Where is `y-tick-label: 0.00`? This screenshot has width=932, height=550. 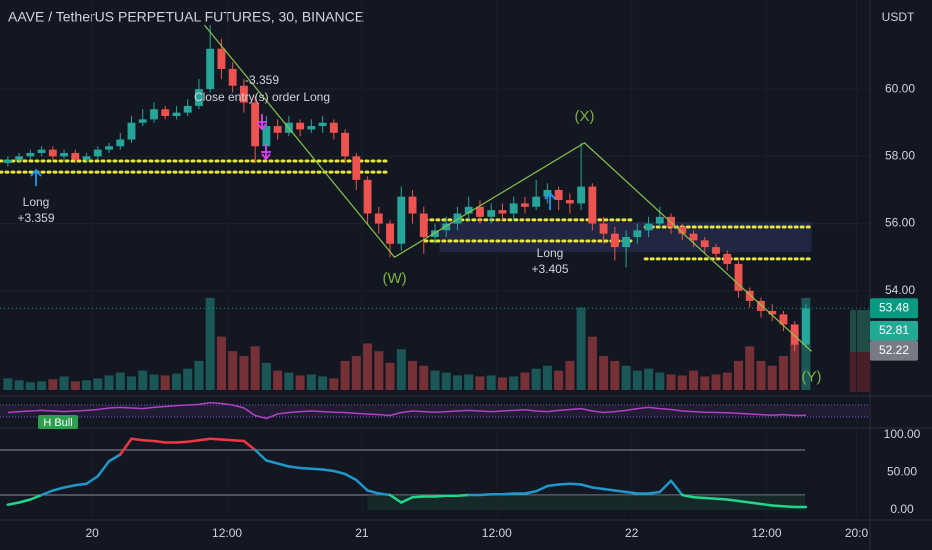
y-tick-label: 0.00 is located at coordinates (902, 509).